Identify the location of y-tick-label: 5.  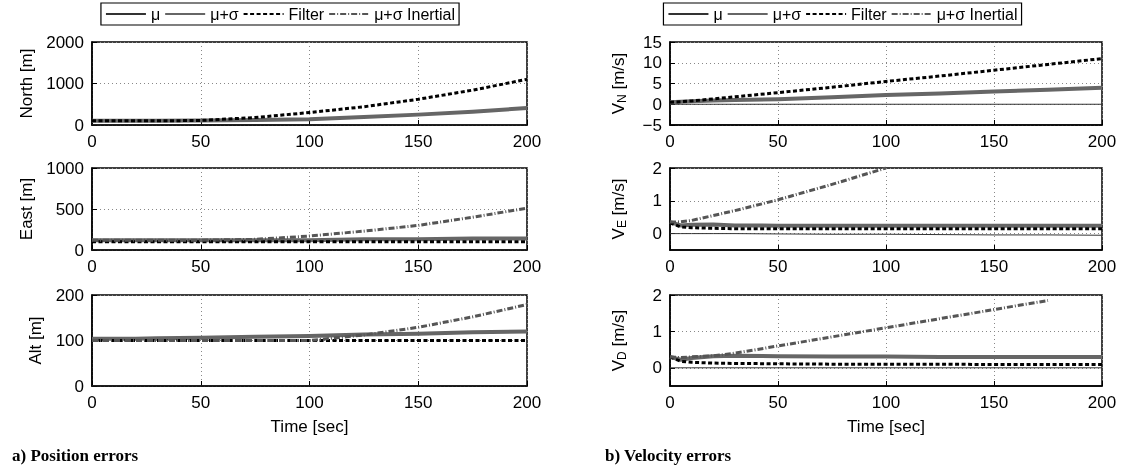
(657, 83).